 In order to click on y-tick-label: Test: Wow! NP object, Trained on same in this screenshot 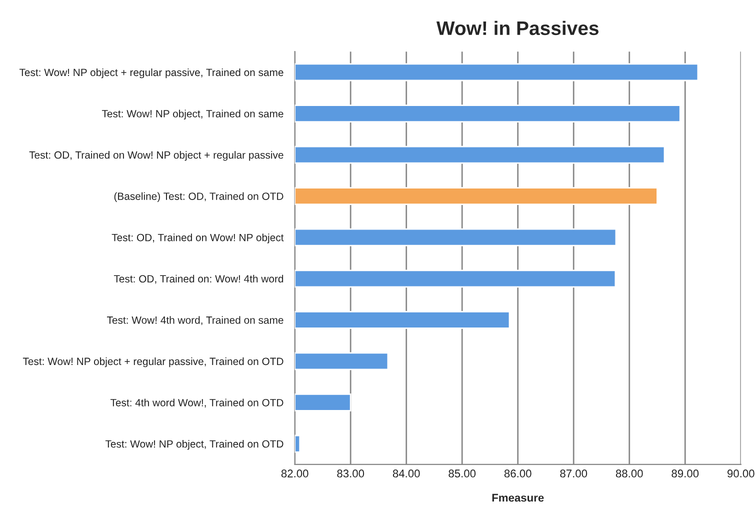, I will do `click(193, 115)`.